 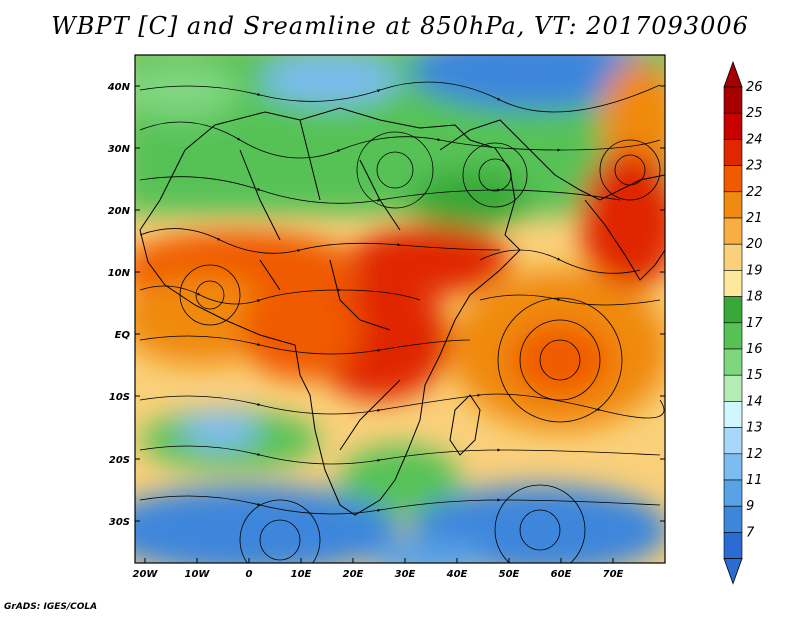 I want to click on lon-label: 10W, so click(x=198, y=574).